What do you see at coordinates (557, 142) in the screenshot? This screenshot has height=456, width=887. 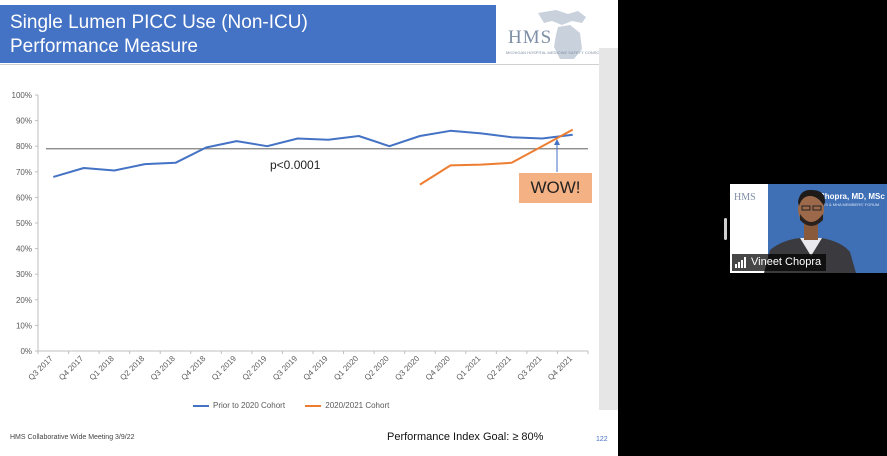 I see `callout-arrowhead` at bounding box center [557, 142].